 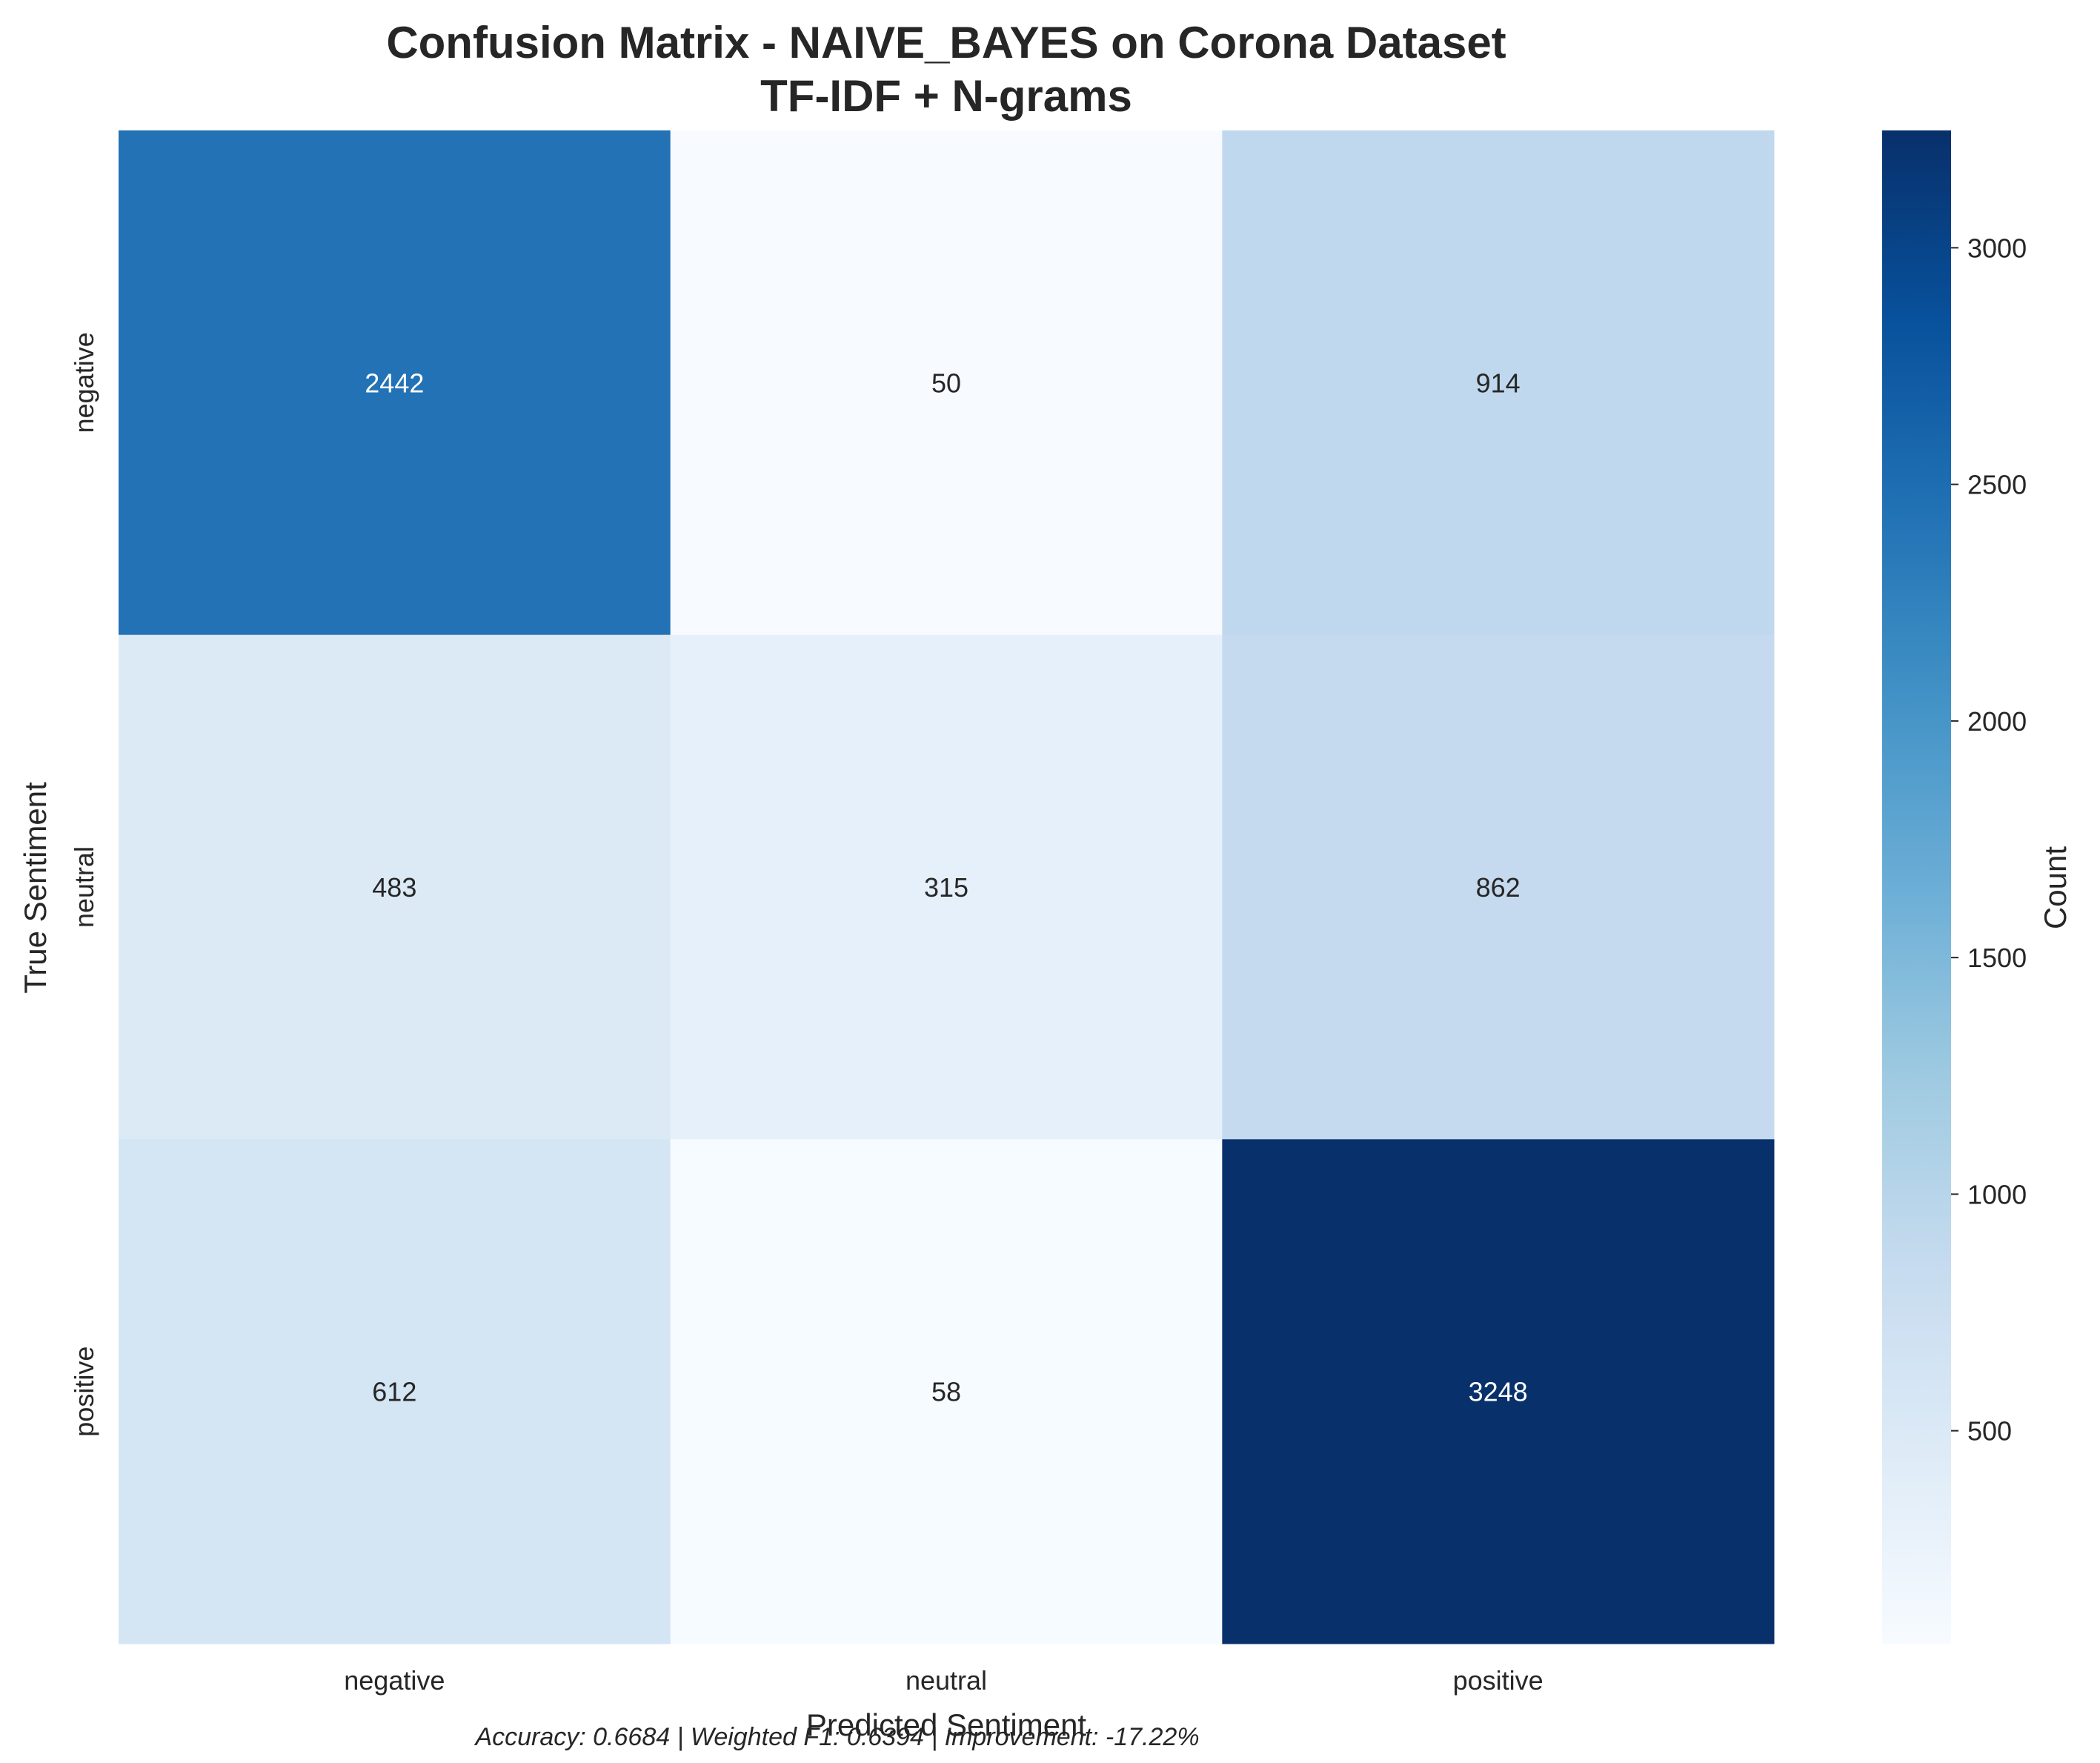 I want to click on x-tick-label: positive, so click(x=1499, y=1680).